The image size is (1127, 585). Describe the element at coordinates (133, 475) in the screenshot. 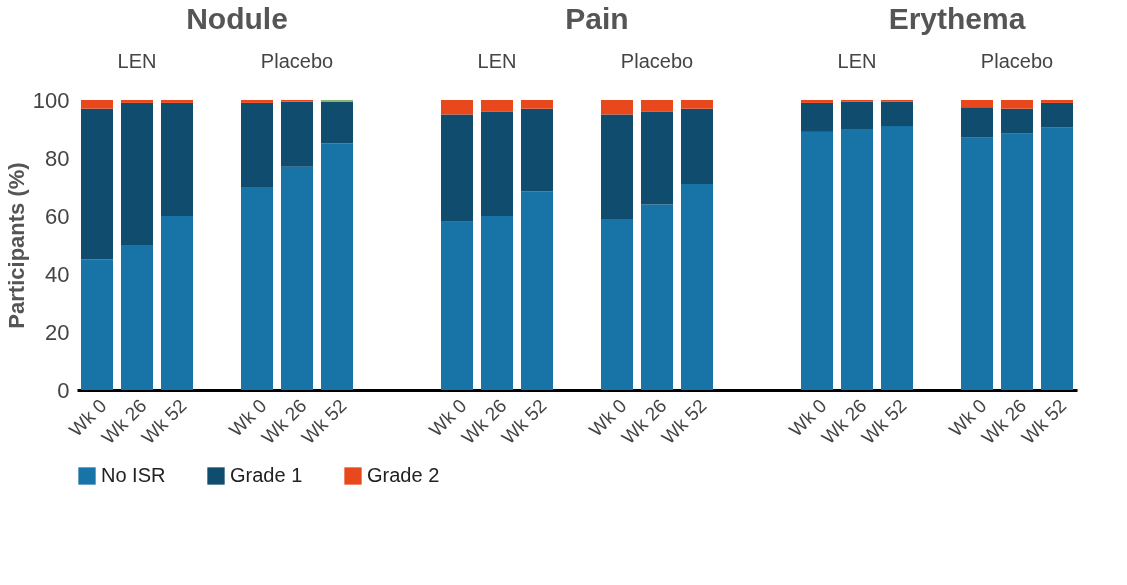

I see `legend-label: No ISR` at that location.